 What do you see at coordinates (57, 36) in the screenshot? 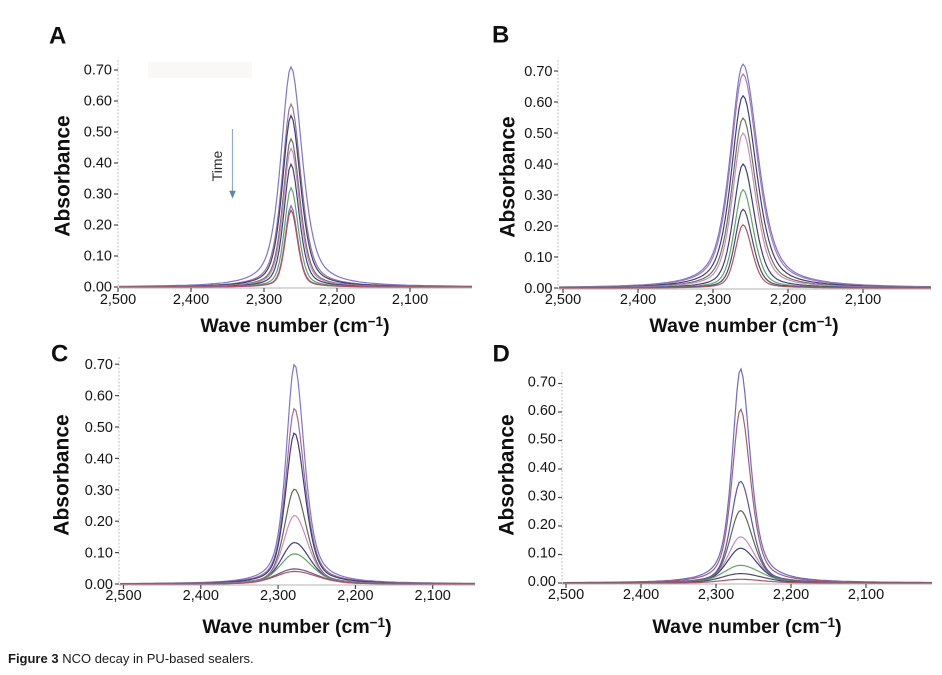
I see `svg-text: A` at bounding box center [57, 36].